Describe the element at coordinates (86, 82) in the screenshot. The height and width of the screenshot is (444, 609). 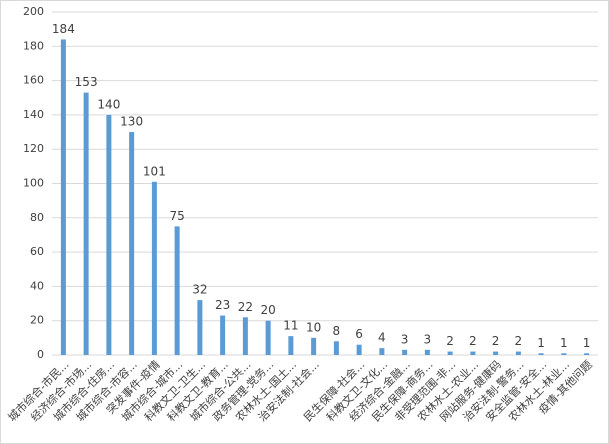
I see `data-label: 153` at that location.